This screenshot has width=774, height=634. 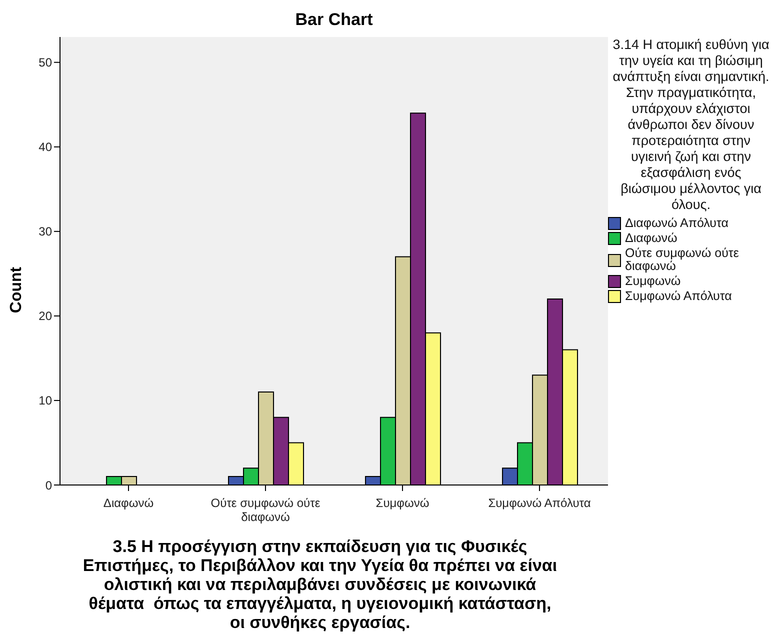 What do you see at coordinates (17, 290) in the screenshot?
I see `y-axis-title: Count` at bounding box center [17, 290].